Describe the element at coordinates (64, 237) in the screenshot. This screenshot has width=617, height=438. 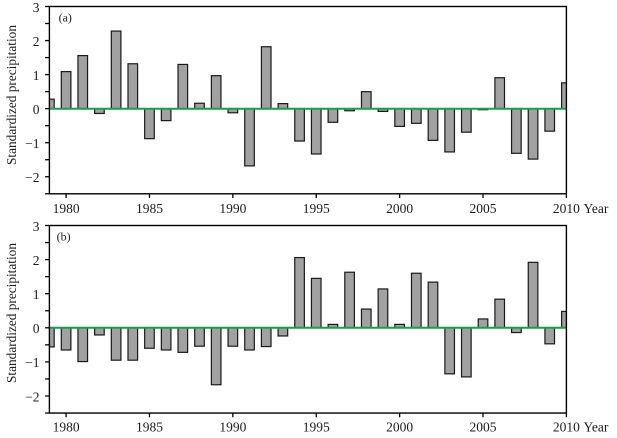
I see `svg-text: (b)` at that location.